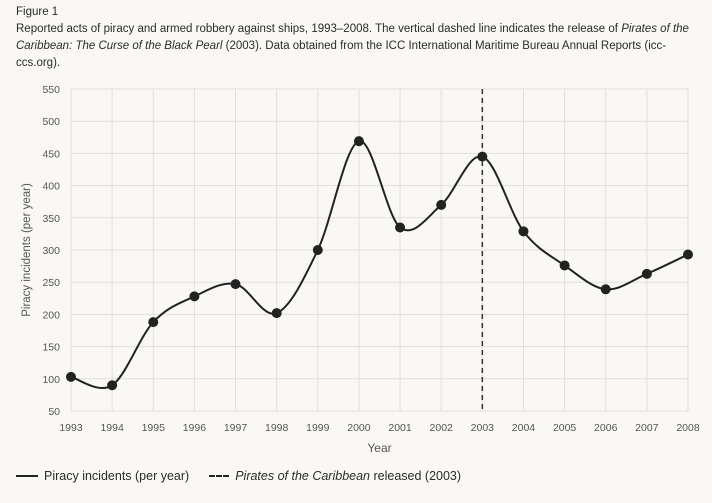  I want to click on y-tick-label: 550, so click(51, 90).